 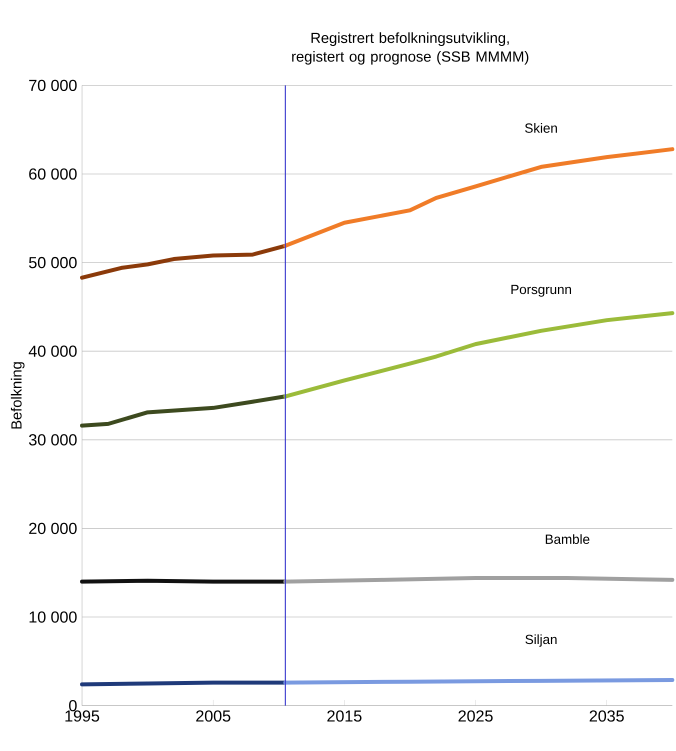 I want to click on y-tick-label: 70 000, so click(x=53, y=86).